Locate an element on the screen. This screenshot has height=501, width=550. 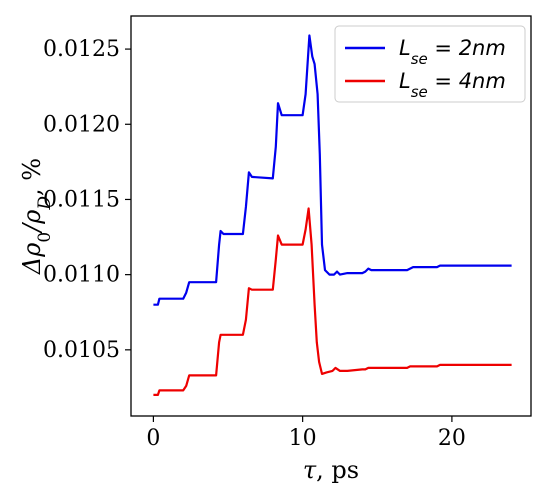
y-tick-label: 0.0105 is located at coordinates (81, 350).